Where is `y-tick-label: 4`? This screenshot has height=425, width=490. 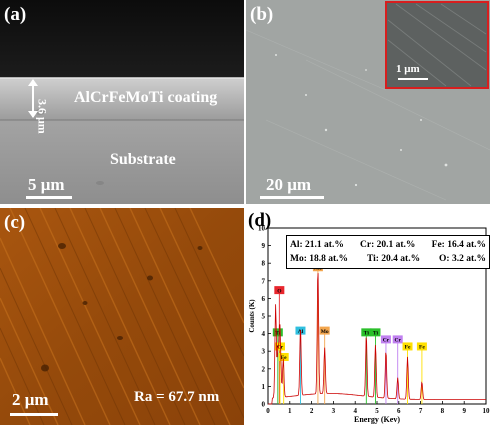 y-tick-label: 4 is located at coordinates (264, 334).